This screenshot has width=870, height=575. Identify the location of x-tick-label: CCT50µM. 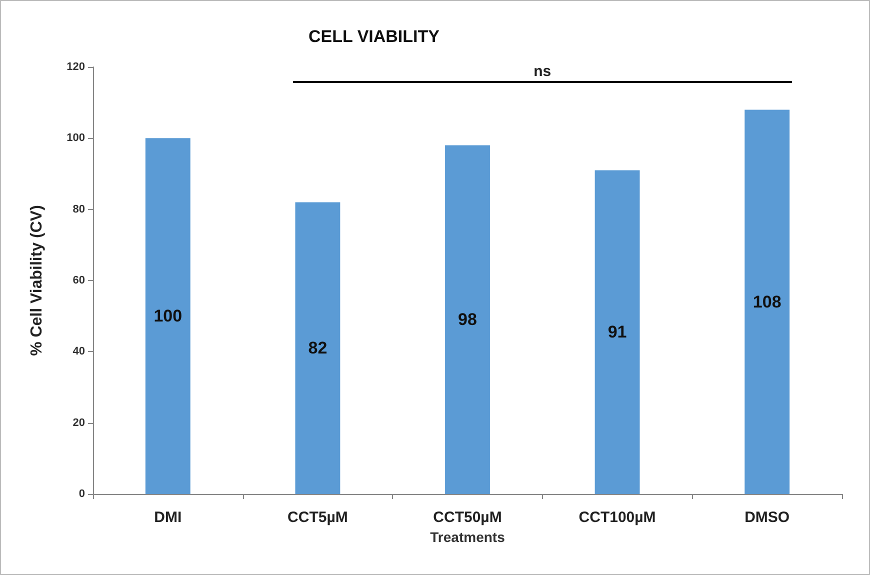
(467, 517).